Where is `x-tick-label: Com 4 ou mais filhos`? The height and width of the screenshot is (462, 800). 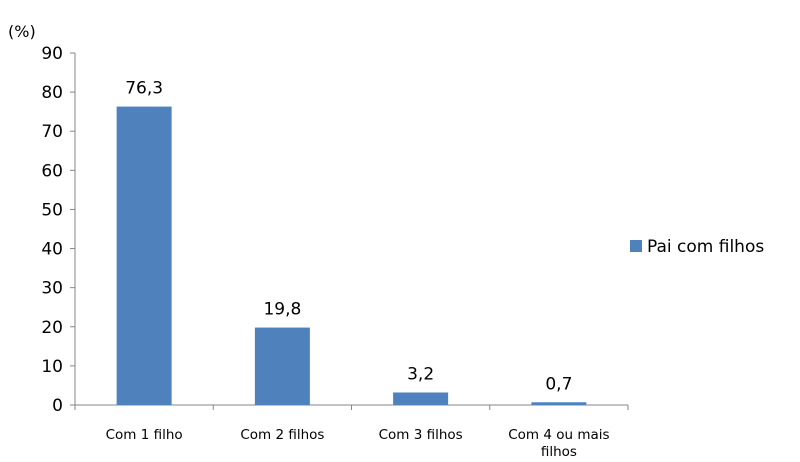
x-tick-label: Com 4 ou mais filhos is located at coordinates (558, 443).